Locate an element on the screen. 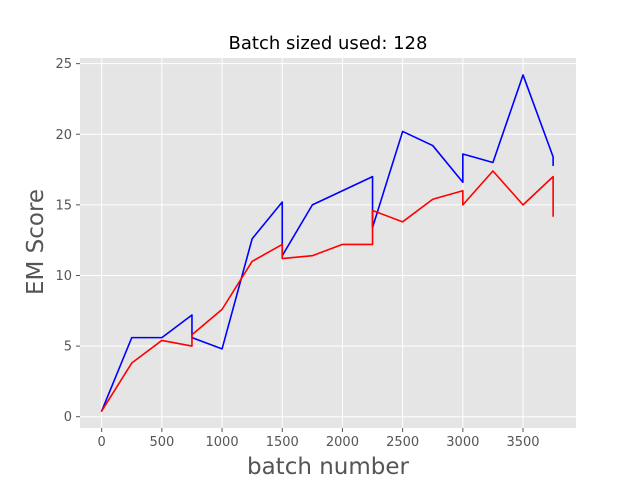 The image size is (640, 480). x-tick-label: 3000 is located at coordinates (462, 442).